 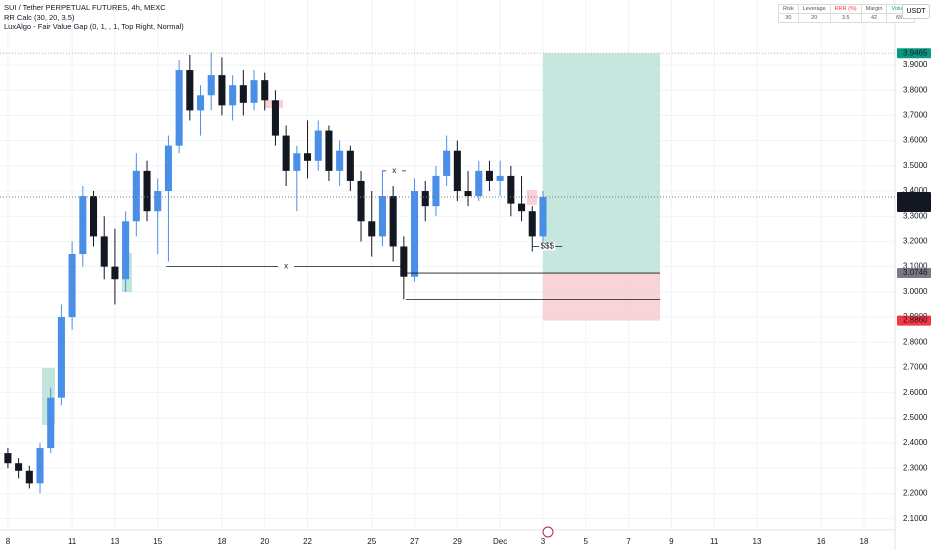 What do you see at coordinates (915, 215) in the screenshot?
I see `y-tick-label: 3.3000` at bounding box center [915, 215].